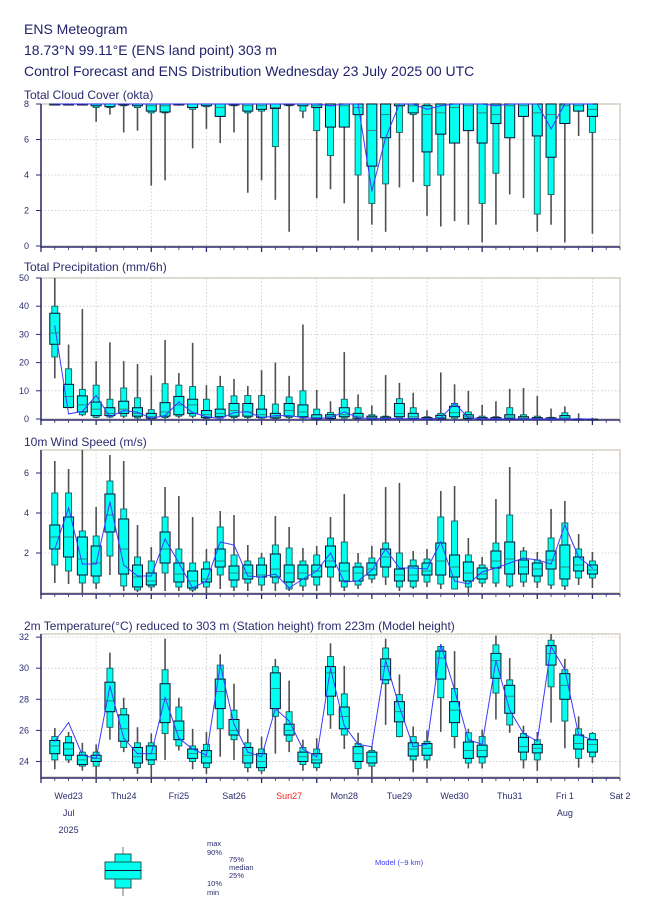 The width and height of the screenshot is (650, 916). What do you see at coordinates (69, 830) in the screenshot?
I see `year-label: 2025` at bounding box center [69, 830].